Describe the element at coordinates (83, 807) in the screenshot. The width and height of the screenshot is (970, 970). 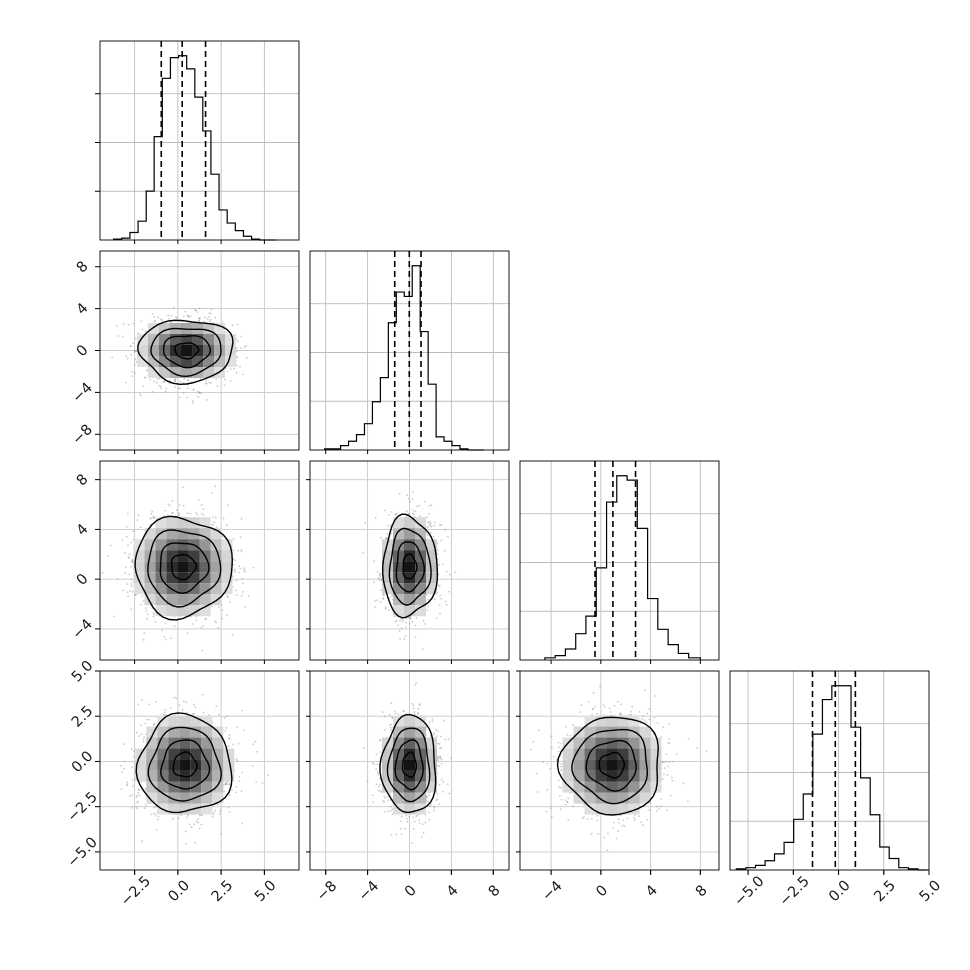
I see `y-tick-label: −2.5` at that location.